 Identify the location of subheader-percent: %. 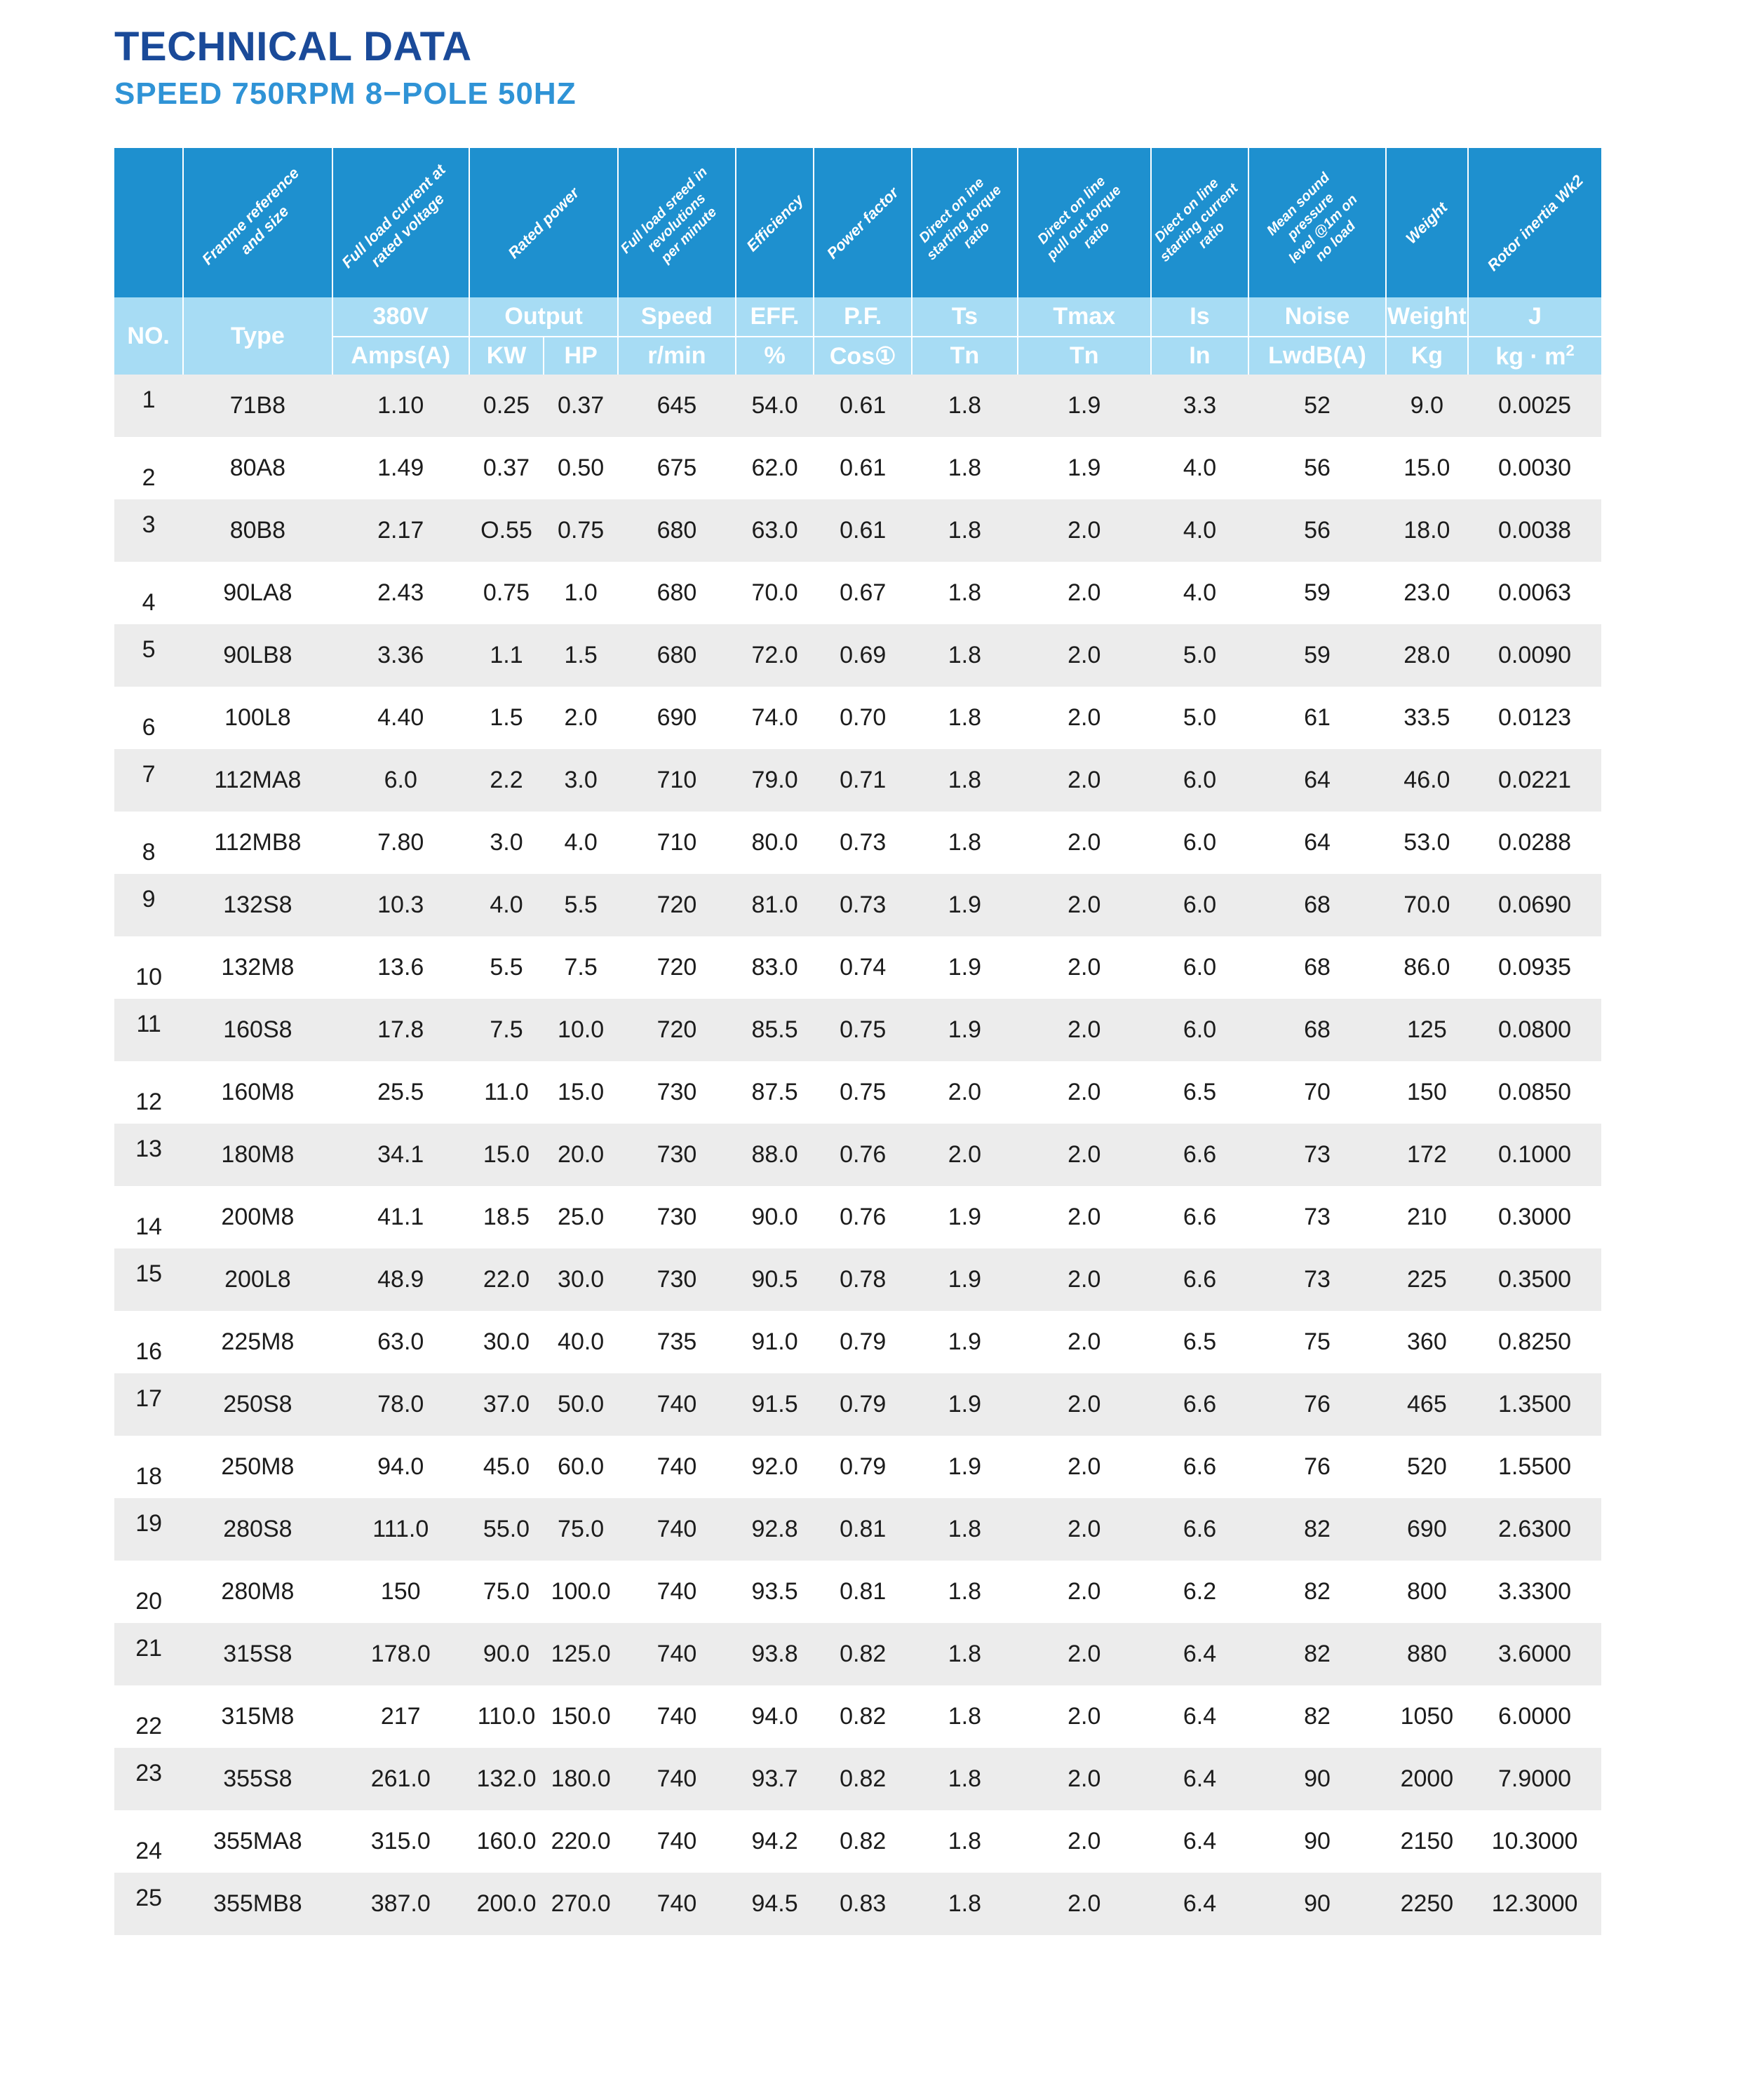
(775, 355).